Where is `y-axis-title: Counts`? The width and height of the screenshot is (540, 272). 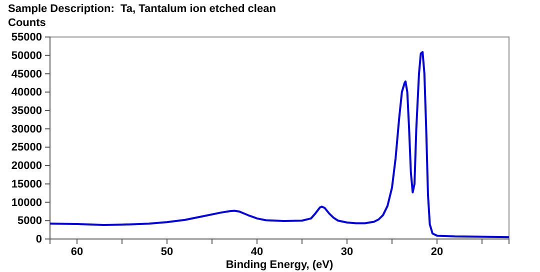
y-axis-title: Counts is located at coordinates (27, 23).